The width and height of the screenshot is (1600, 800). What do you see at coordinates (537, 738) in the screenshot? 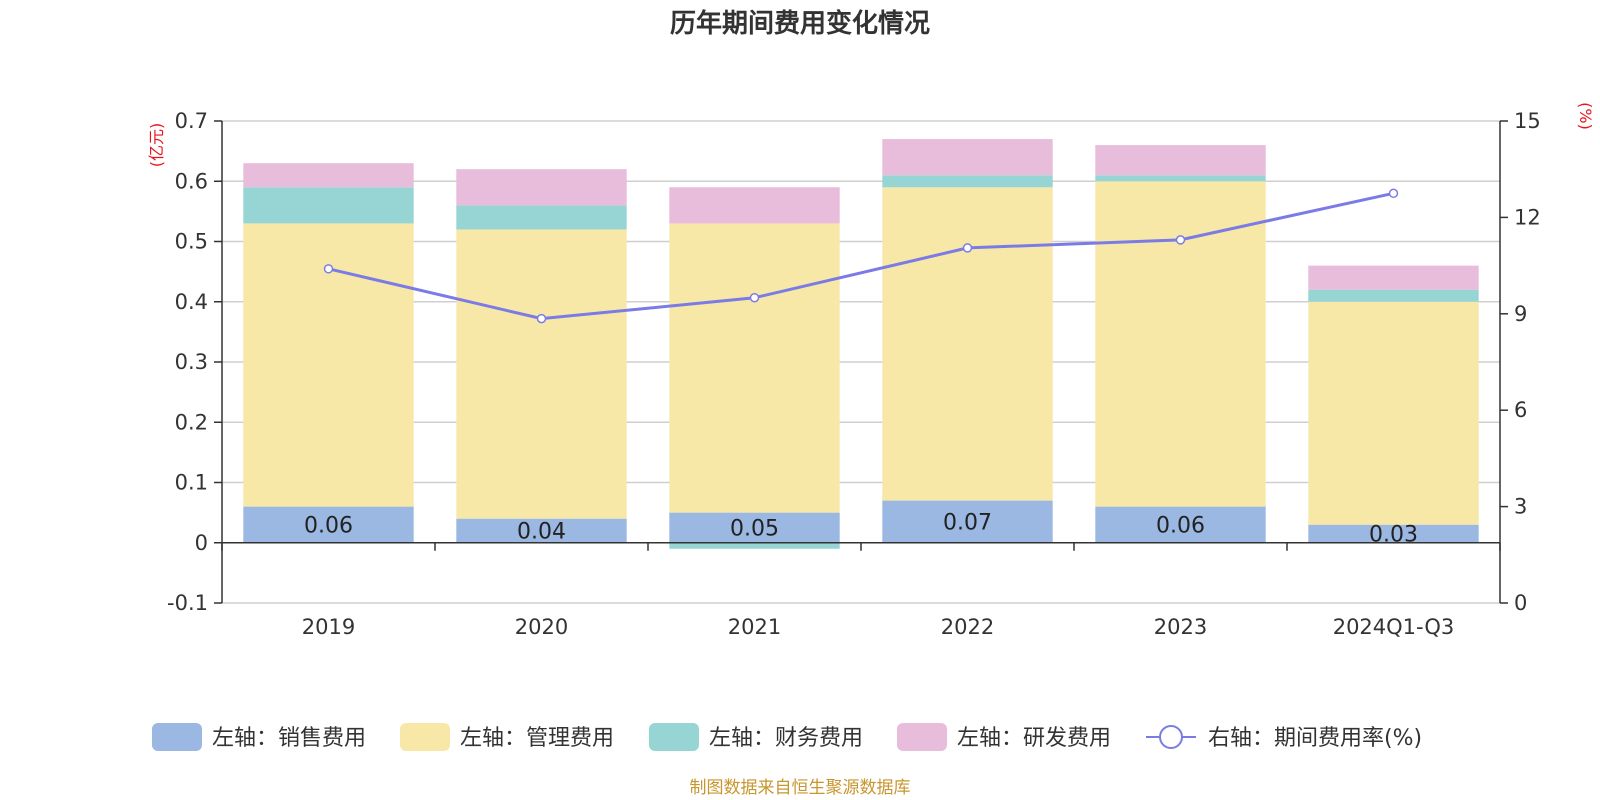
I see `legend-label: 左轴：管理费用` at bounding box center [537, 738].